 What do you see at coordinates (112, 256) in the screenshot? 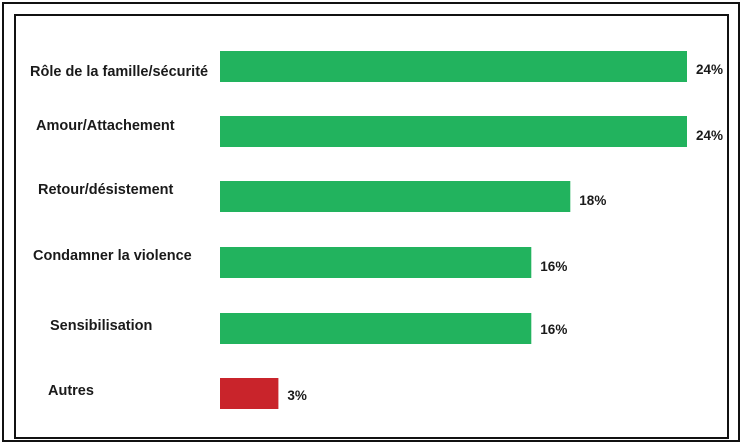
I see `category-label: Condamner la violence` at bounding box center [112, 256].